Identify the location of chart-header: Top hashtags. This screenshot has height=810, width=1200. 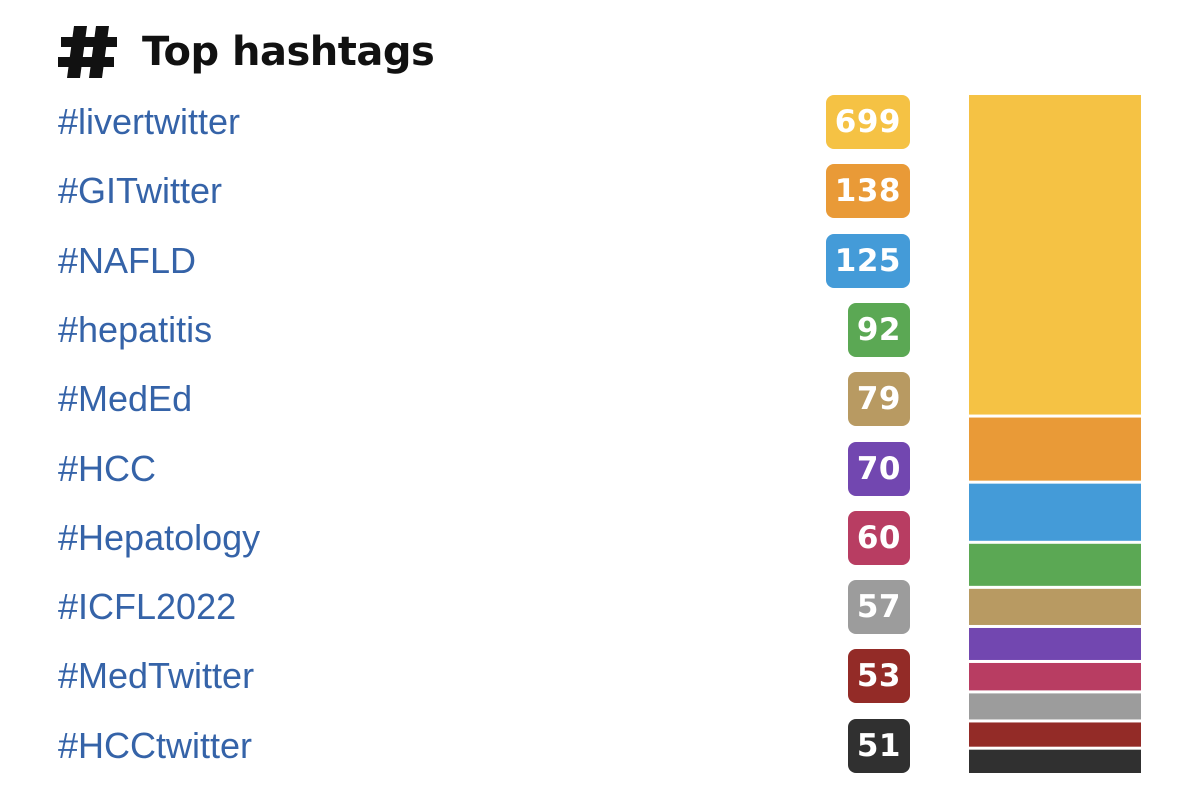
(246, 52).